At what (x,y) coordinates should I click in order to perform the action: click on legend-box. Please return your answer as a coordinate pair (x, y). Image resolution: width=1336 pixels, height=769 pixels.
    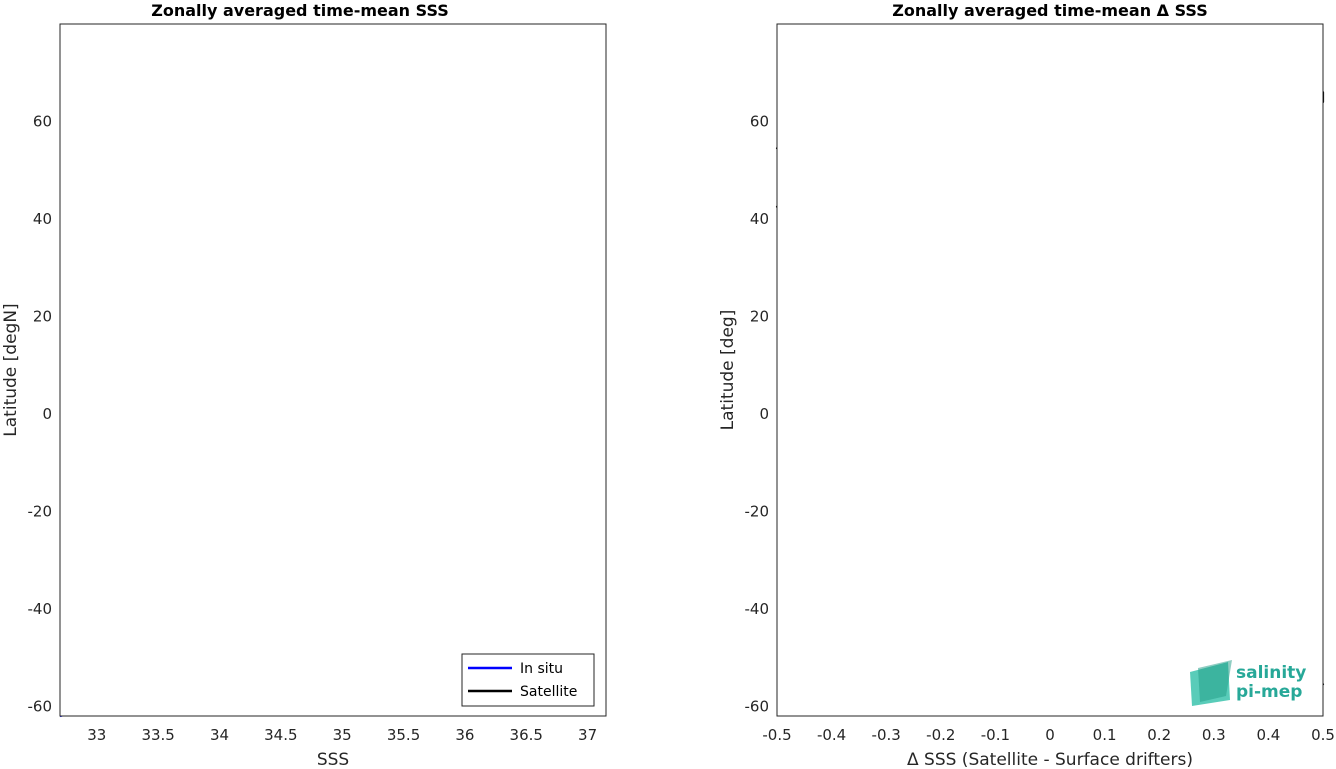
    Looking at the image, I should click on (528, 680).